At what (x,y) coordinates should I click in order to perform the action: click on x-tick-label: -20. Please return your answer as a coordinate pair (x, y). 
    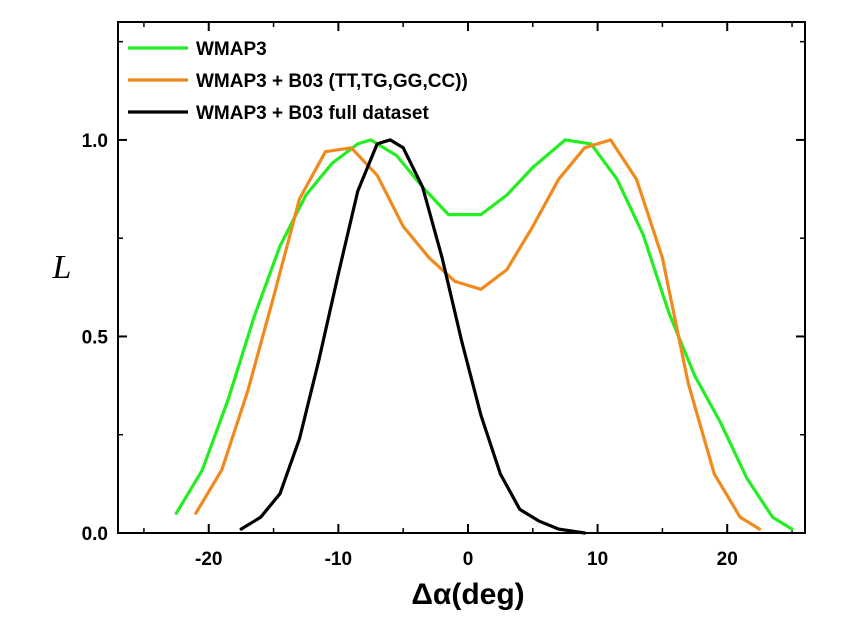
    Looking at the image, I should click on (208, 559).